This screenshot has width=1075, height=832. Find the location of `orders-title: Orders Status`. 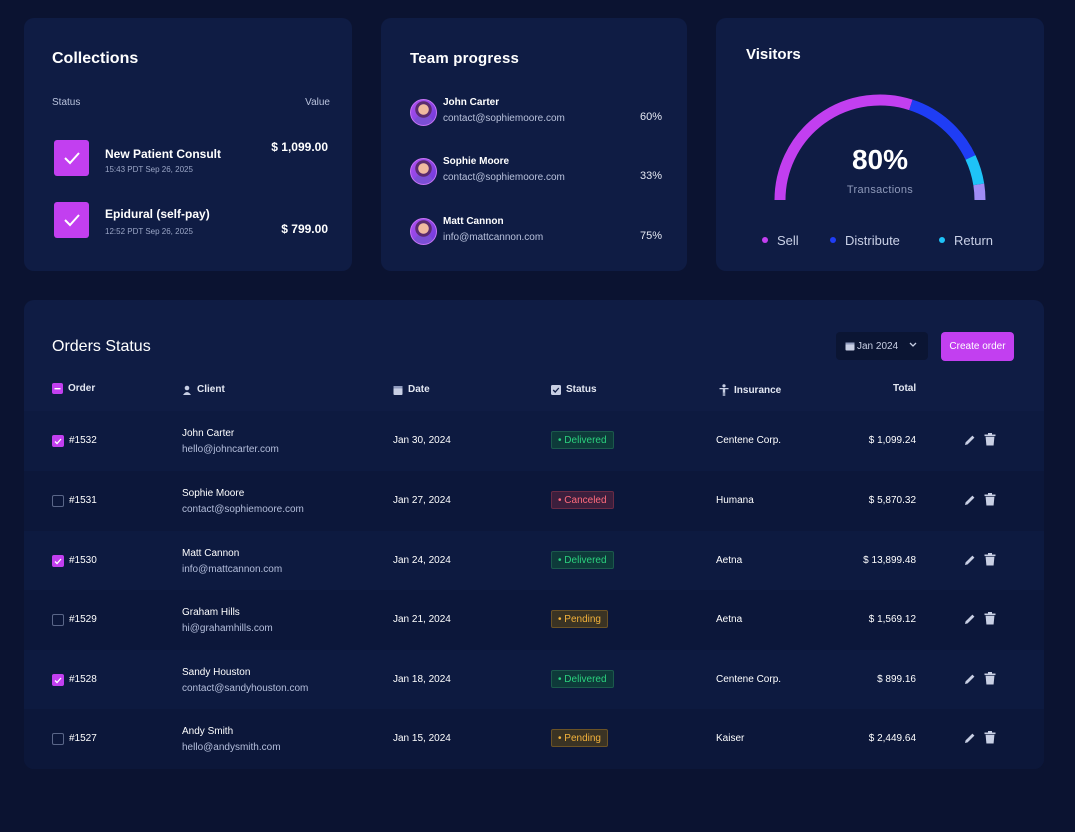

orders-title: Orders Status is located at coordinates (101, 346).